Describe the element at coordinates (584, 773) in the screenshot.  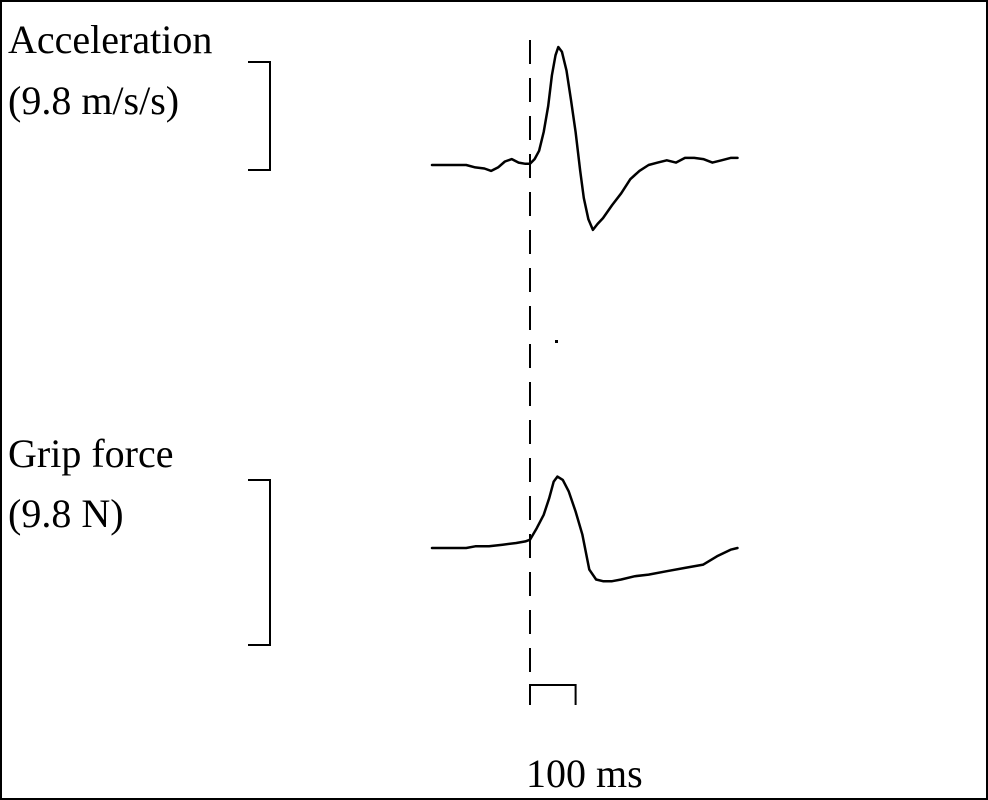
I see `time-scale-label: 100 ms` at that location.